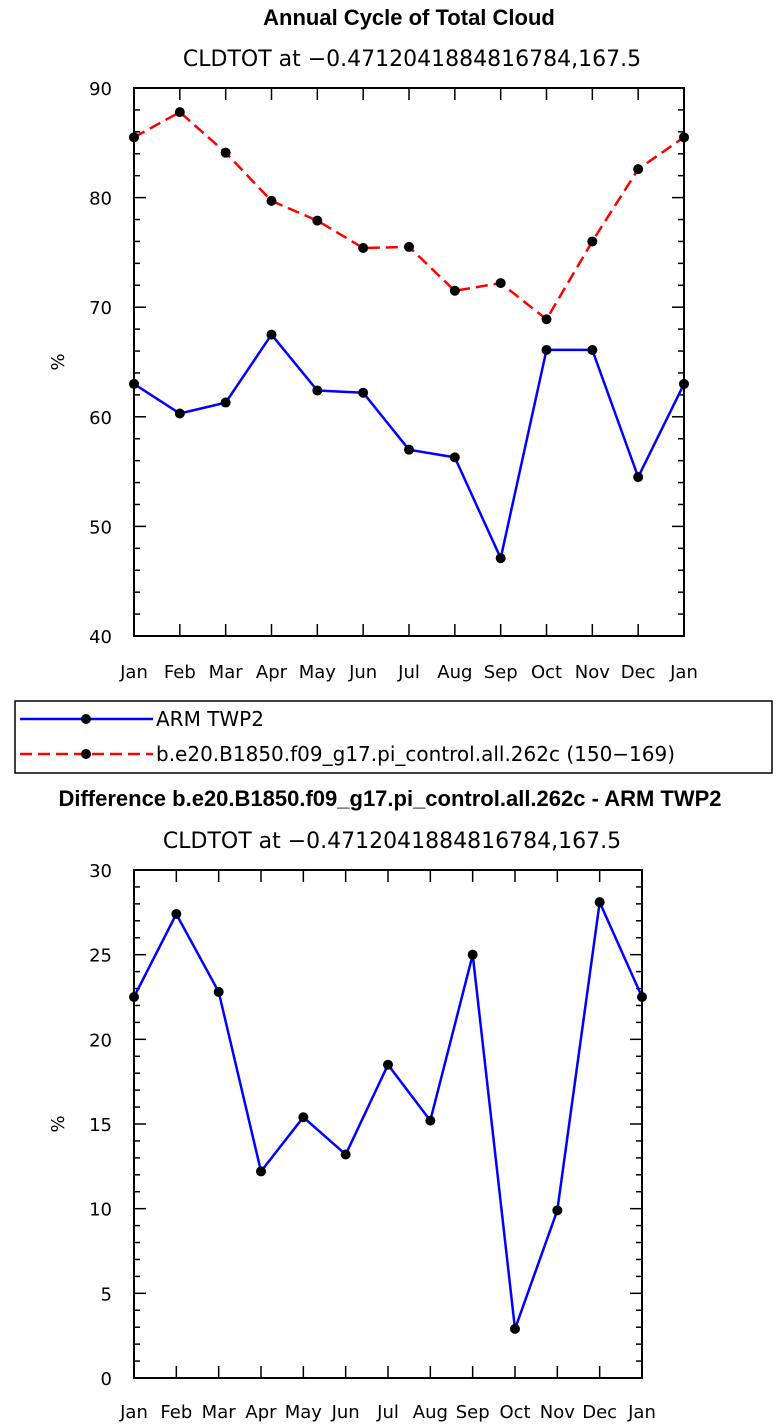 The width and height of the screenshot is (780, 1426). I want to click on chart1-subtitle: CLDTOT at −0.4712041884816784,167.5, so click(412, 59).